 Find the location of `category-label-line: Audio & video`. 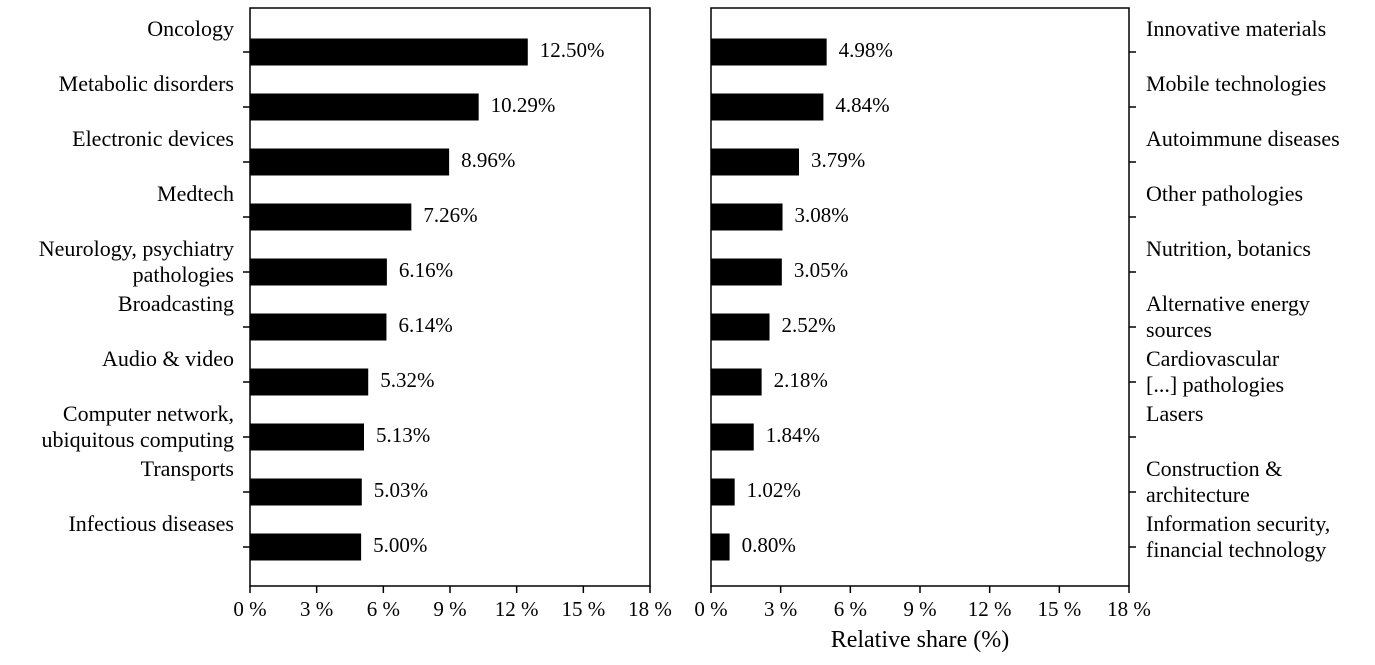

category-label-line: Audio & video is located at coordinates (168, 358).